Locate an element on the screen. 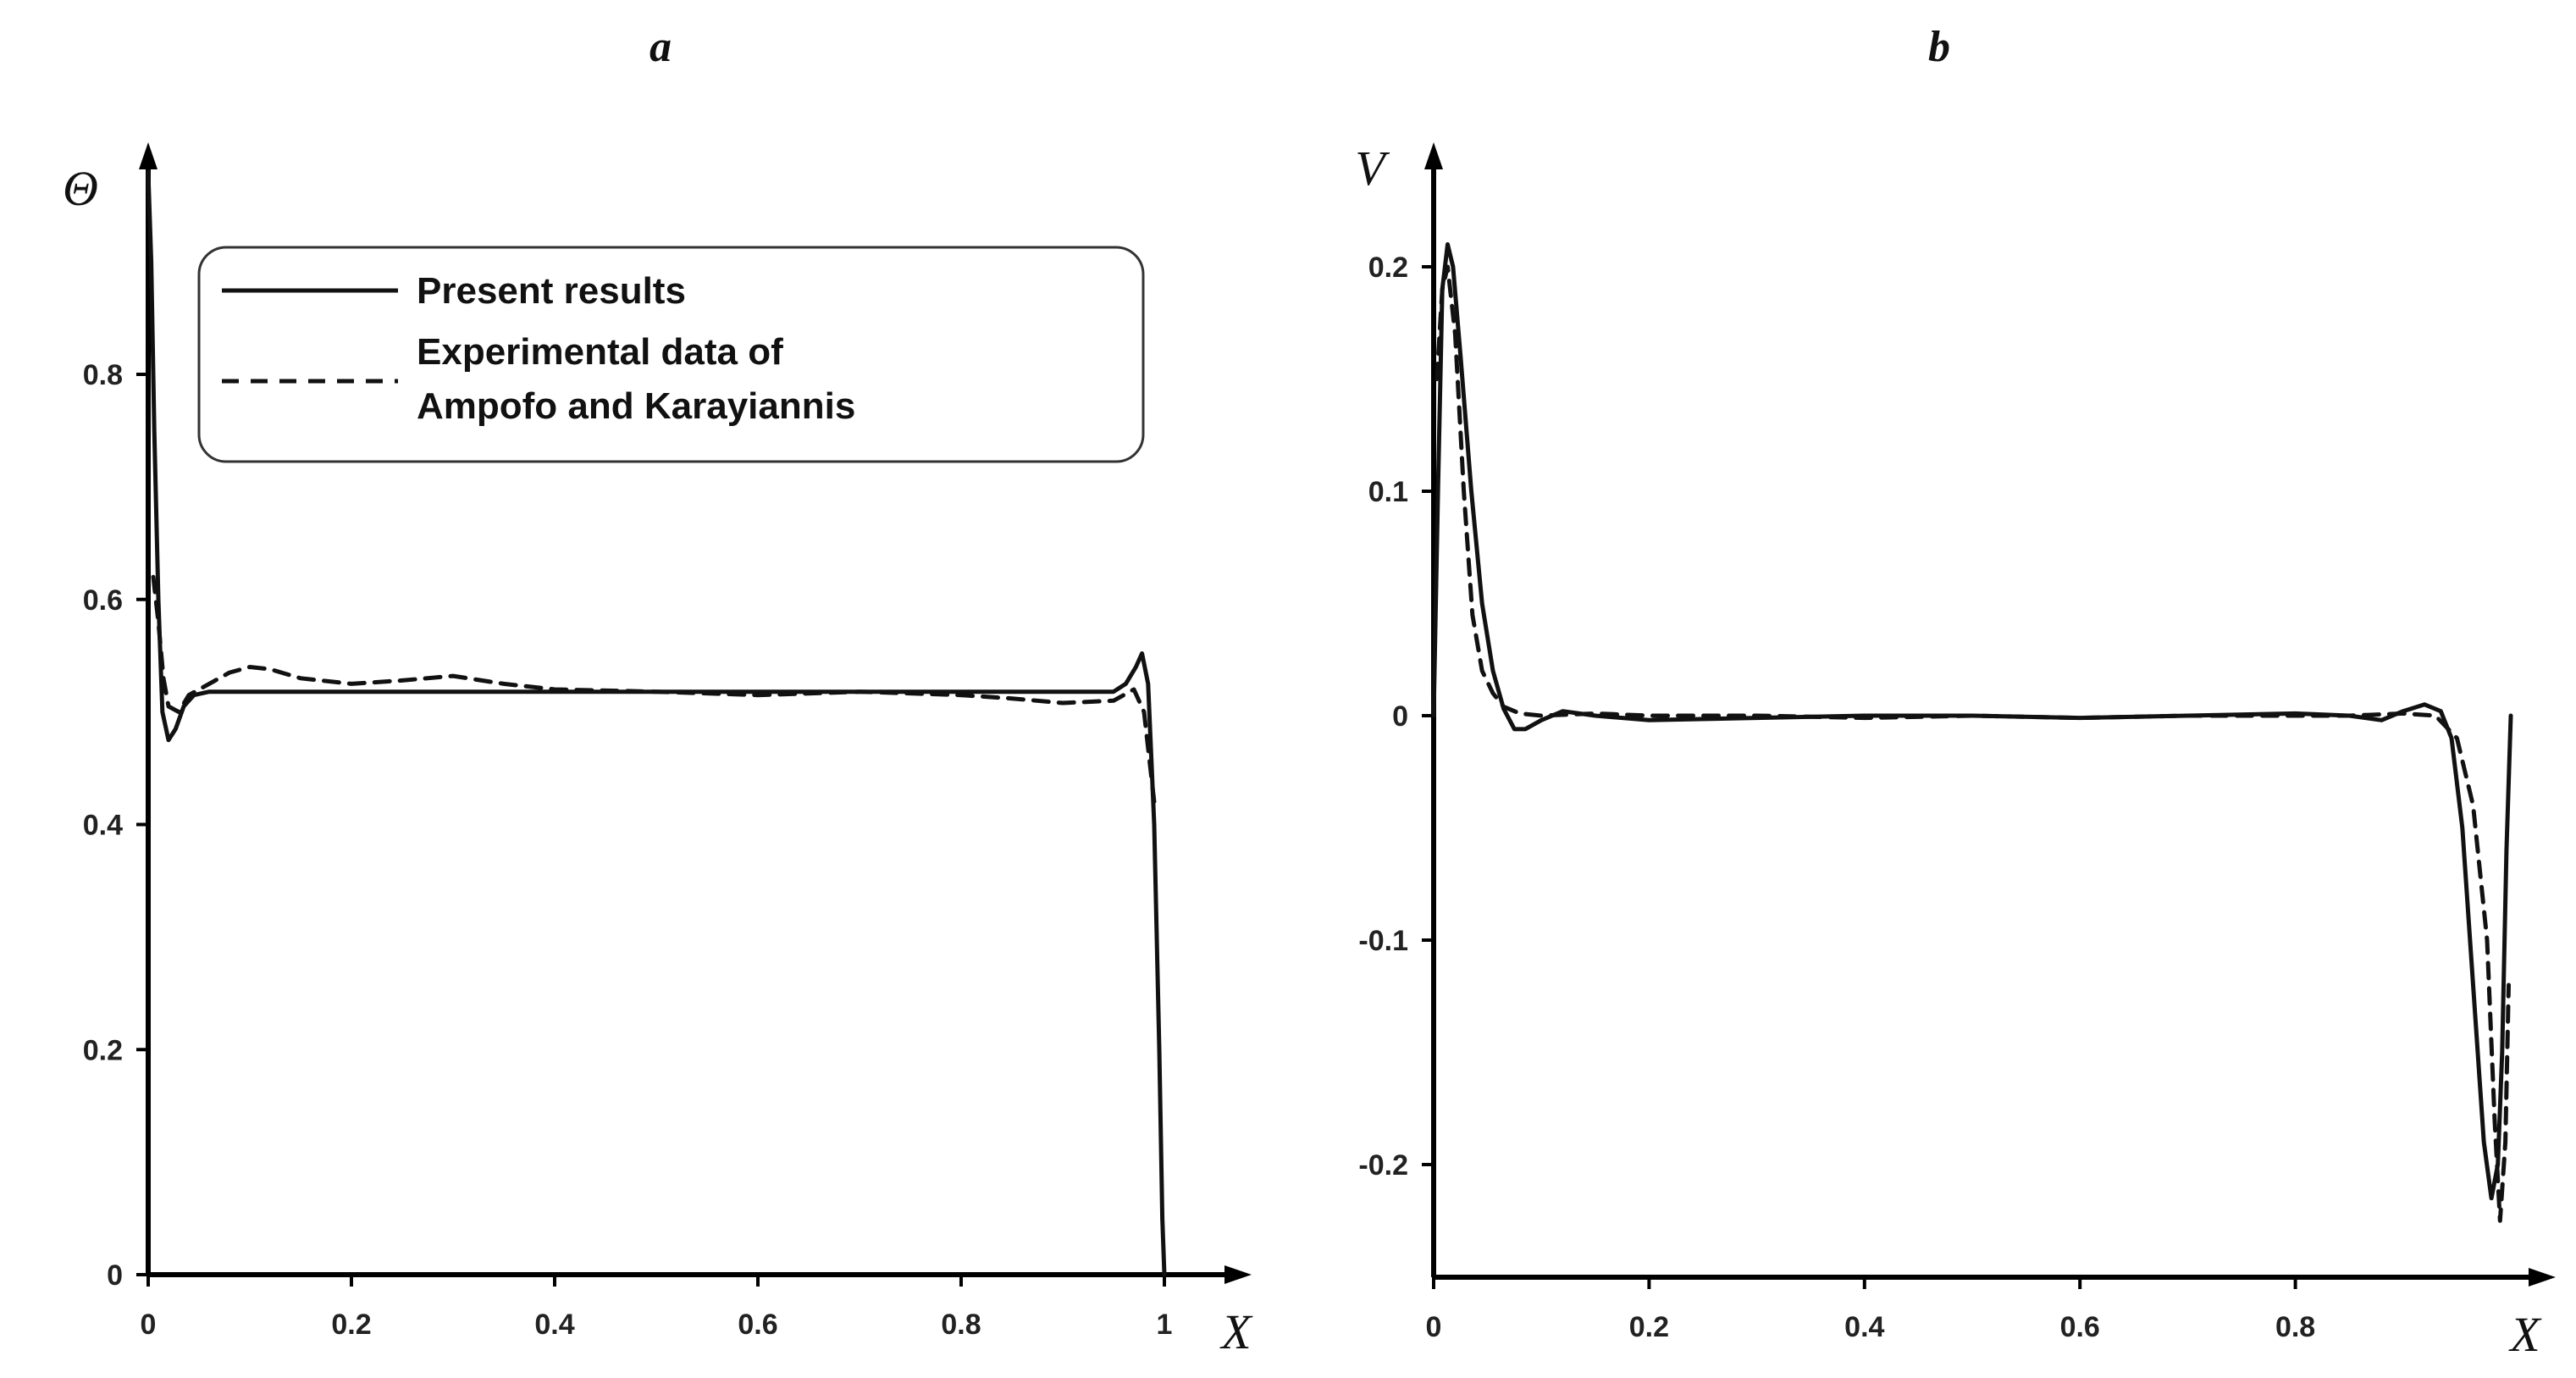 This screenshot has width=2576, height=1378. y-tick-label: 0.8 is located at coordinates (103, 375).